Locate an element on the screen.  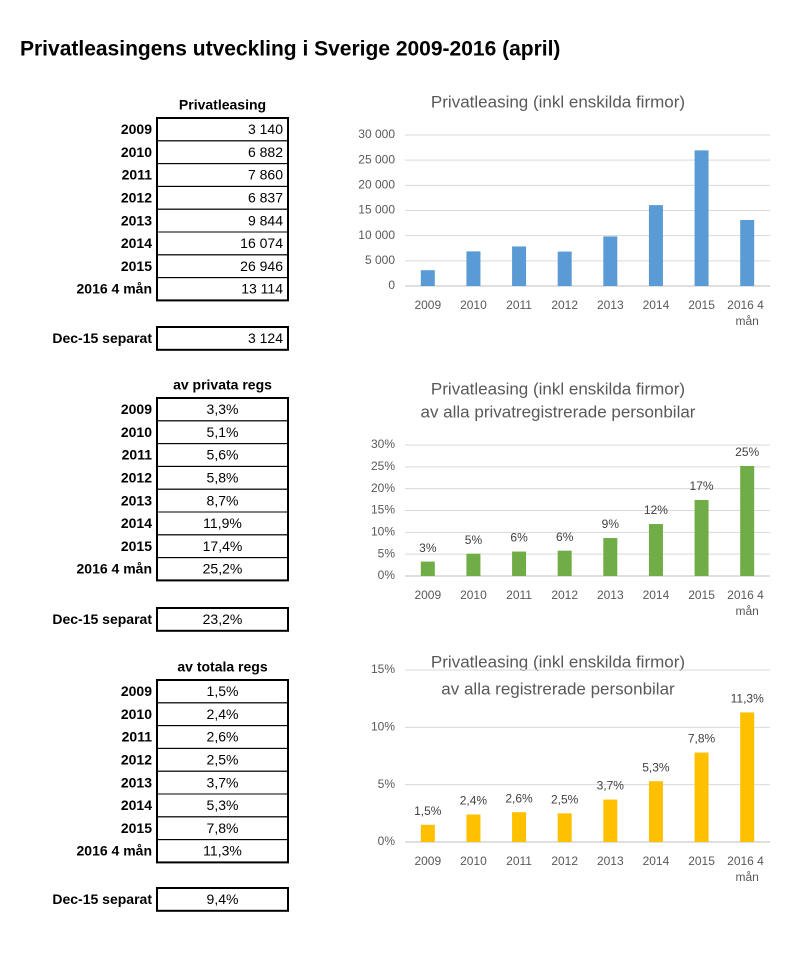
chart-subtitle: av alla privatregistrerade personbilar is located at coordinates (558, 411).